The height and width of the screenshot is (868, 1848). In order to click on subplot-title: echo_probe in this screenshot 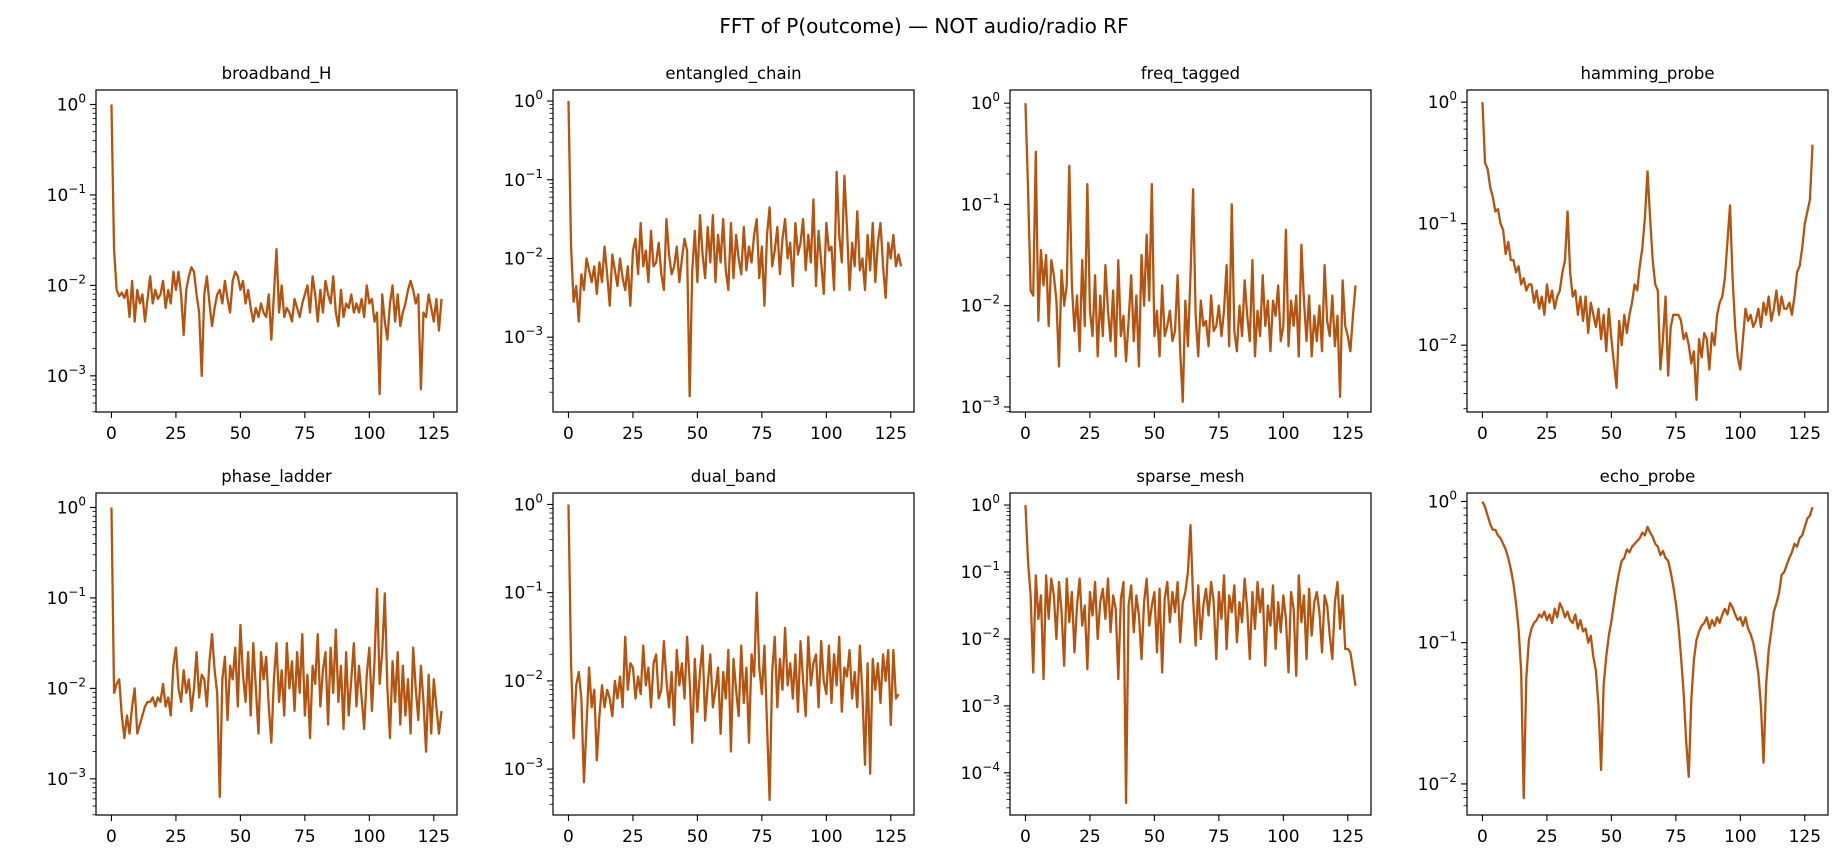, I will do `click(1648, 477)`.